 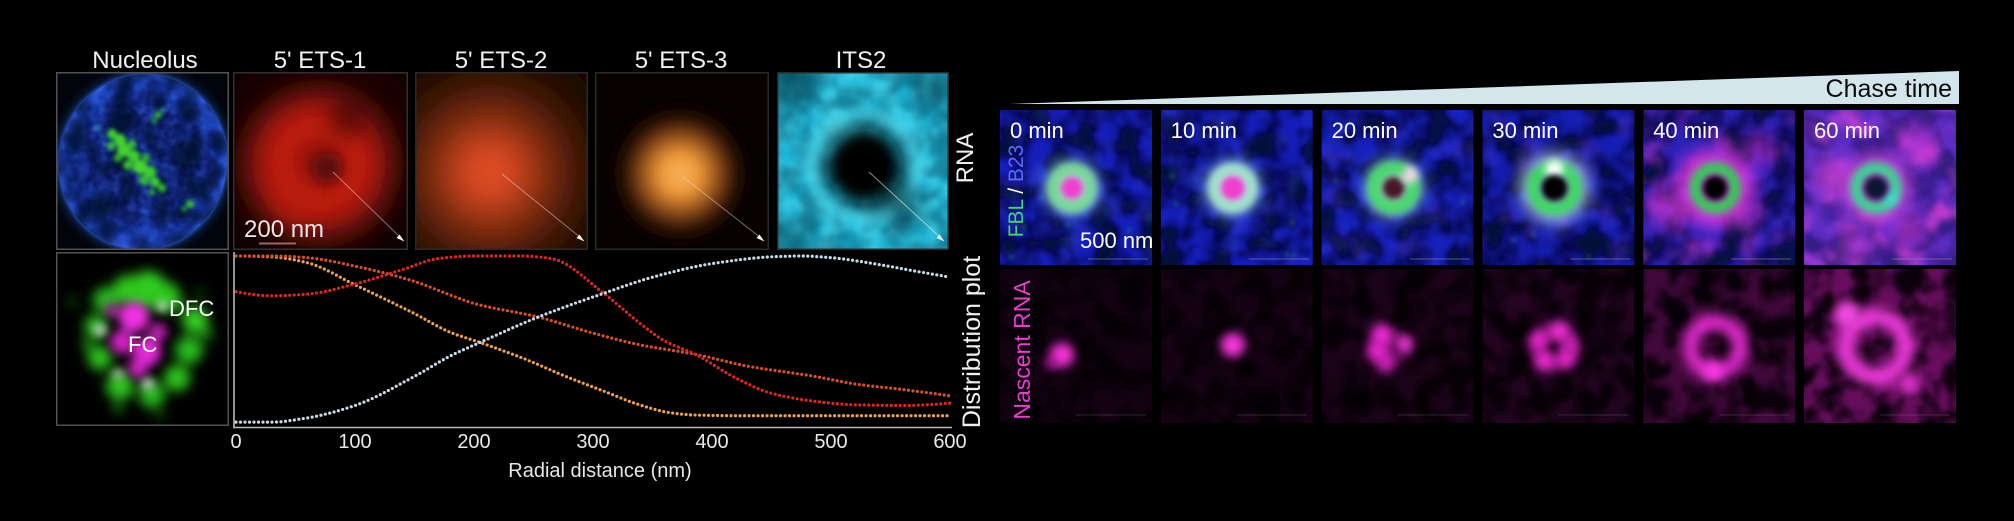 I want to click on svg-text: 0 min, so click(x=1037, y=130).